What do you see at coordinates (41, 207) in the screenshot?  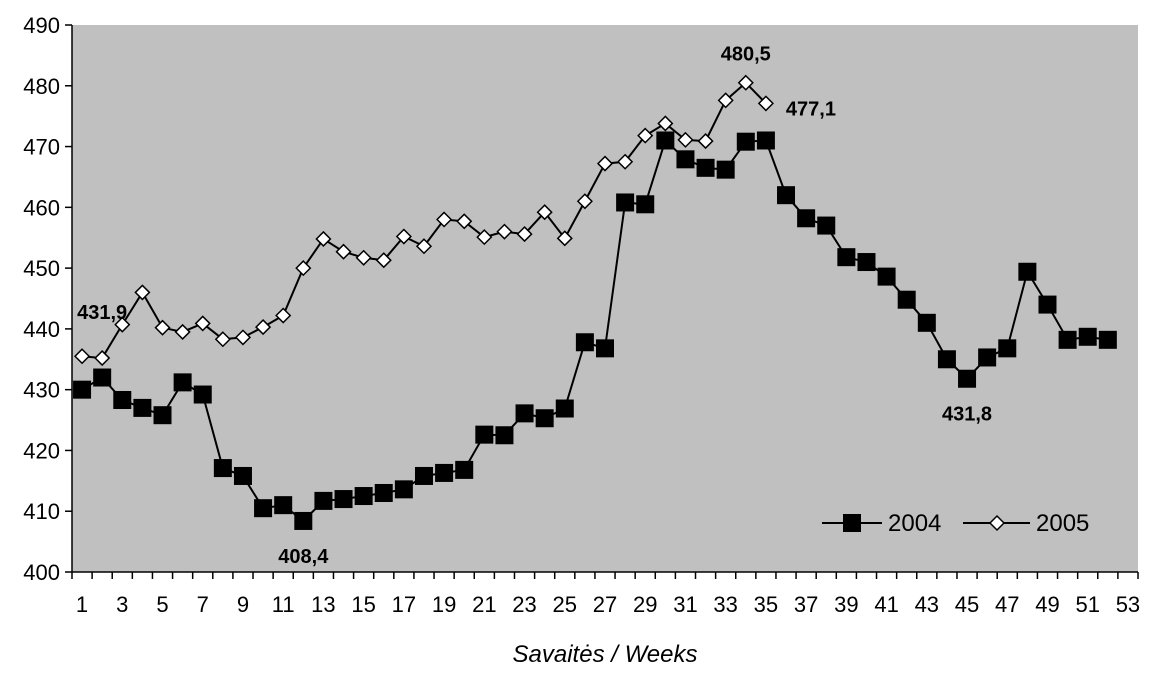 I see `y-tick-label: 460` at bounding box center [41, 207].